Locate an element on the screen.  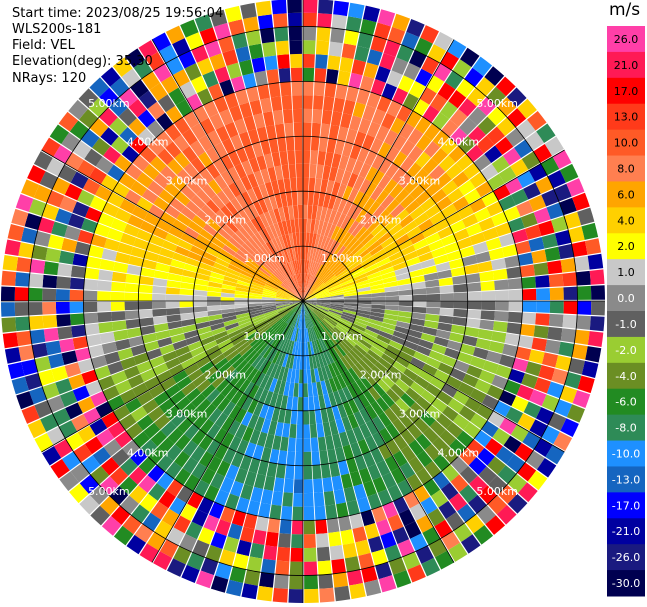
colorbar-swatch is located at coordinates (626, 402).